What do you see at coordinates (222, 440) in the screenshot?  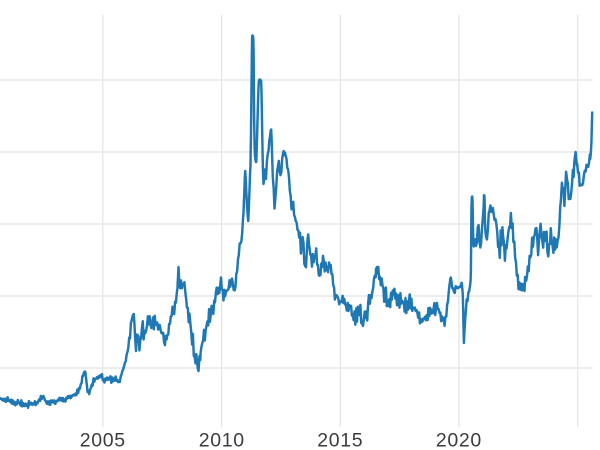 I see `svg-text: 2010` at bounding box center [222, 440].